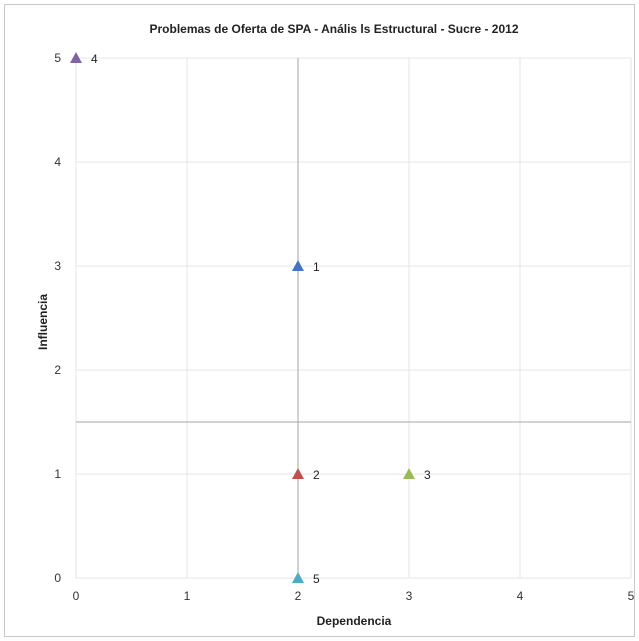  Describe the element at coordinates (76, 596) in the screenshot. I see `x-tick-label: 0` at that location.